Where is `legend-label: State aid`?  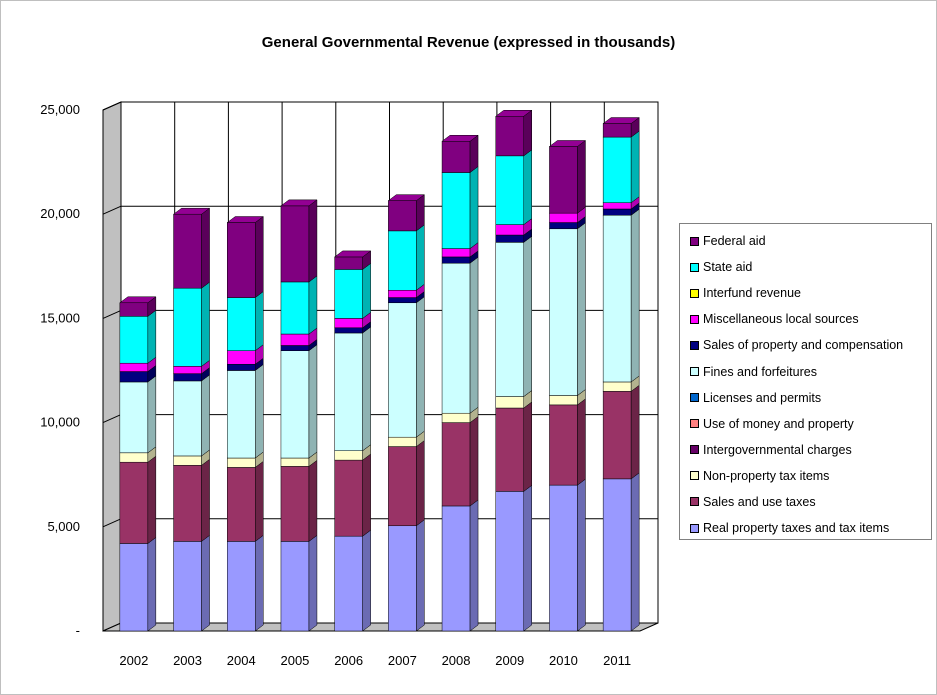 legend-label: State aid is located at coordinates (728, 267).